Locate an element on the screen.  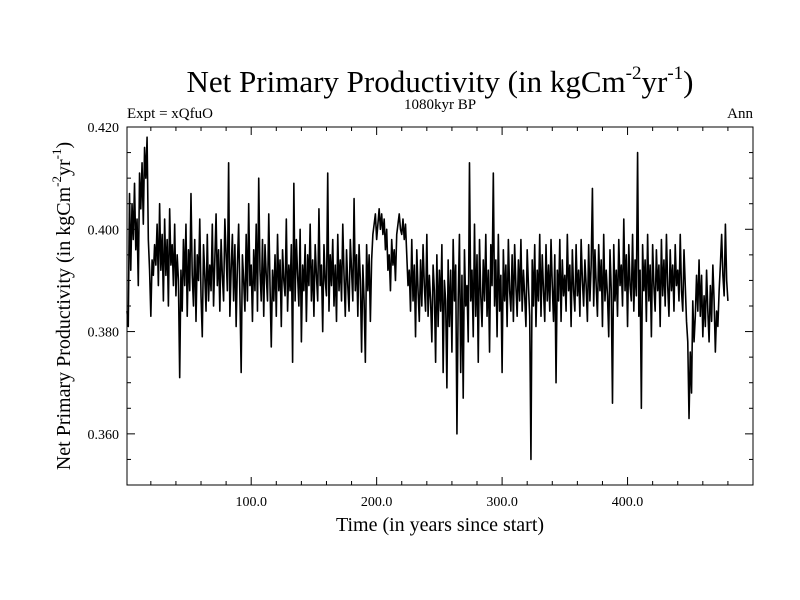
y-tick-label: 0.380 is located at coordinates (104, 333).